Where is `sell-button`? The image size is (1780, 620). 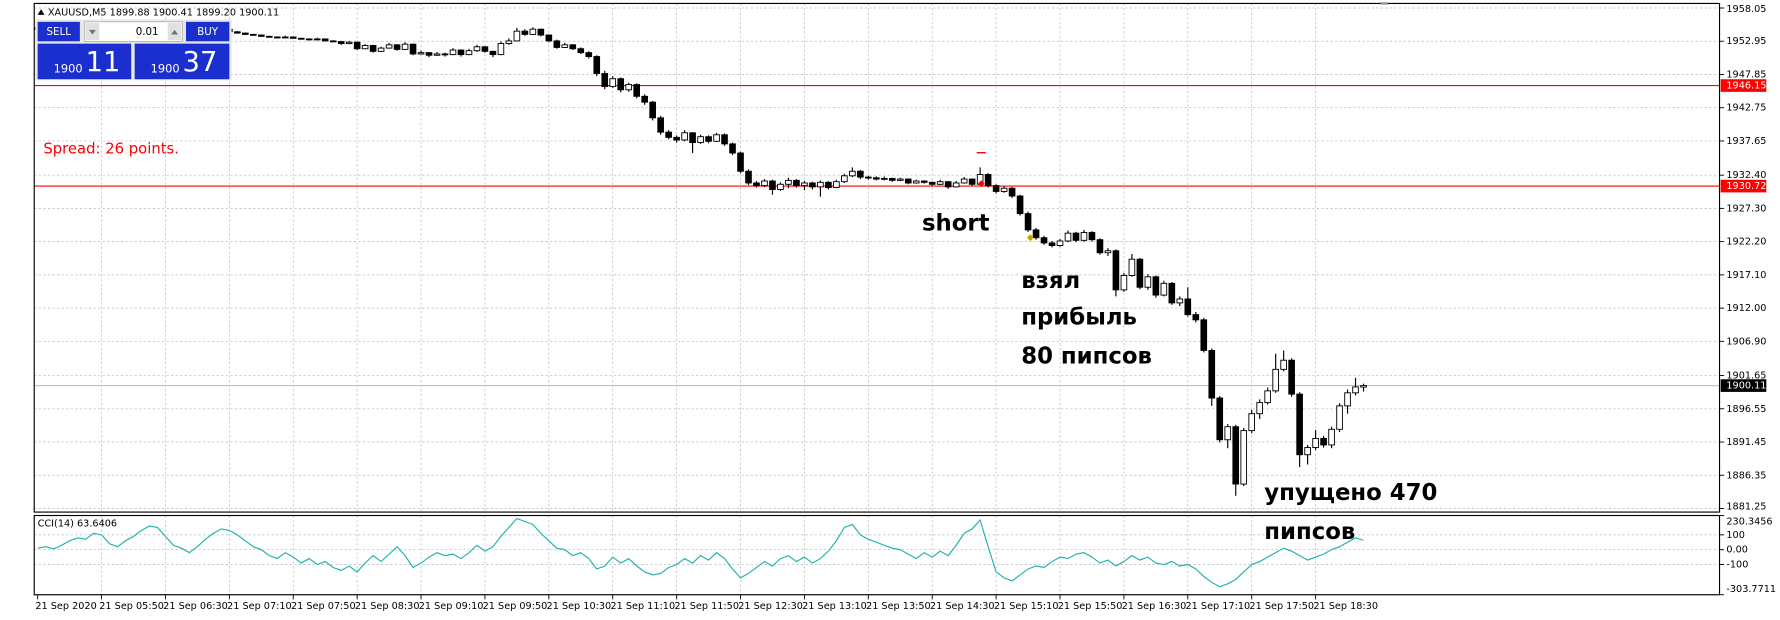 sell-button is located at coordinates (58, 31).